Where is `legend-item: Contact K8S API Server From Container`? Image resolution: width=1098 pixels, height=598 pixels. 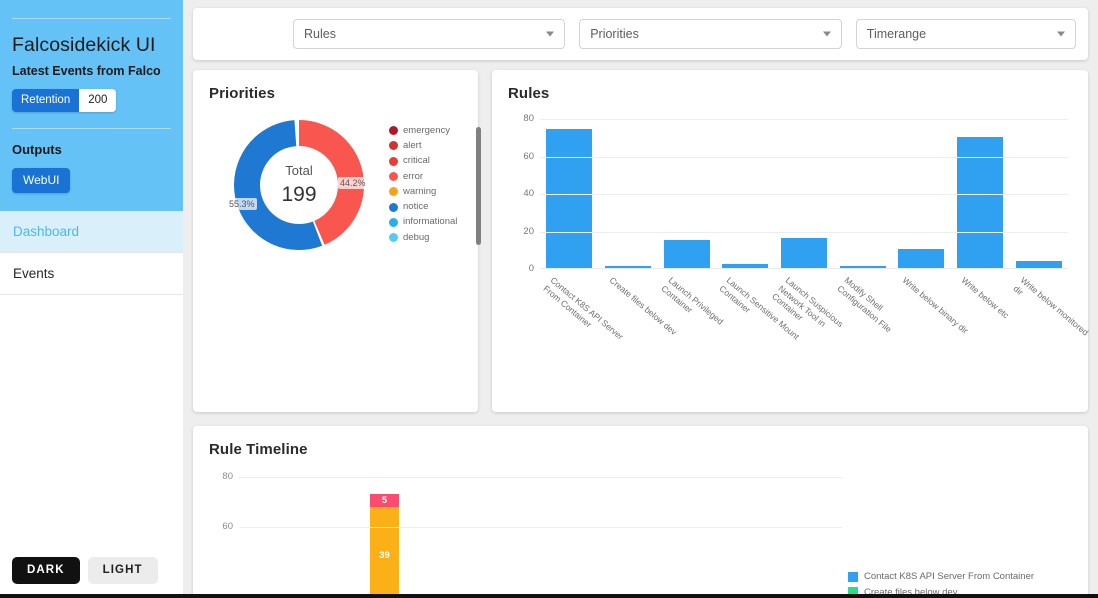
legend-item: Contact K8S API Server From Container is located at coordinates (956, 577).